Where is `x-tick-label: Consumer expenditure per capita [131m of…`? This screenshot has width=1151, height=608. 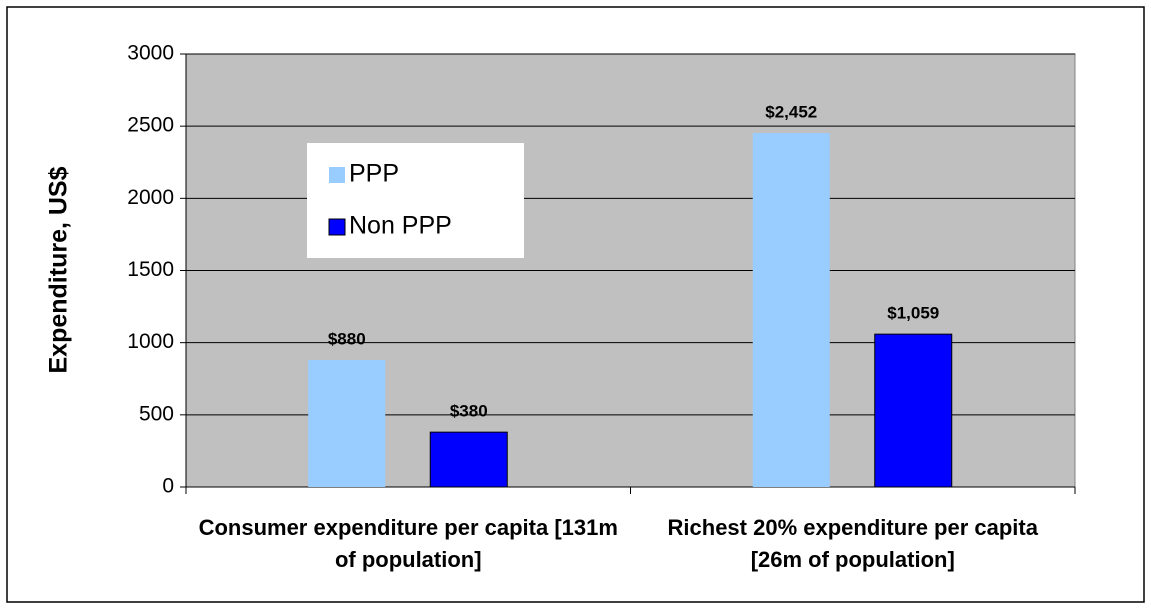
x-tick-label: Consumer expenditure per capita [131m of… is located at coordinates (408, 543).